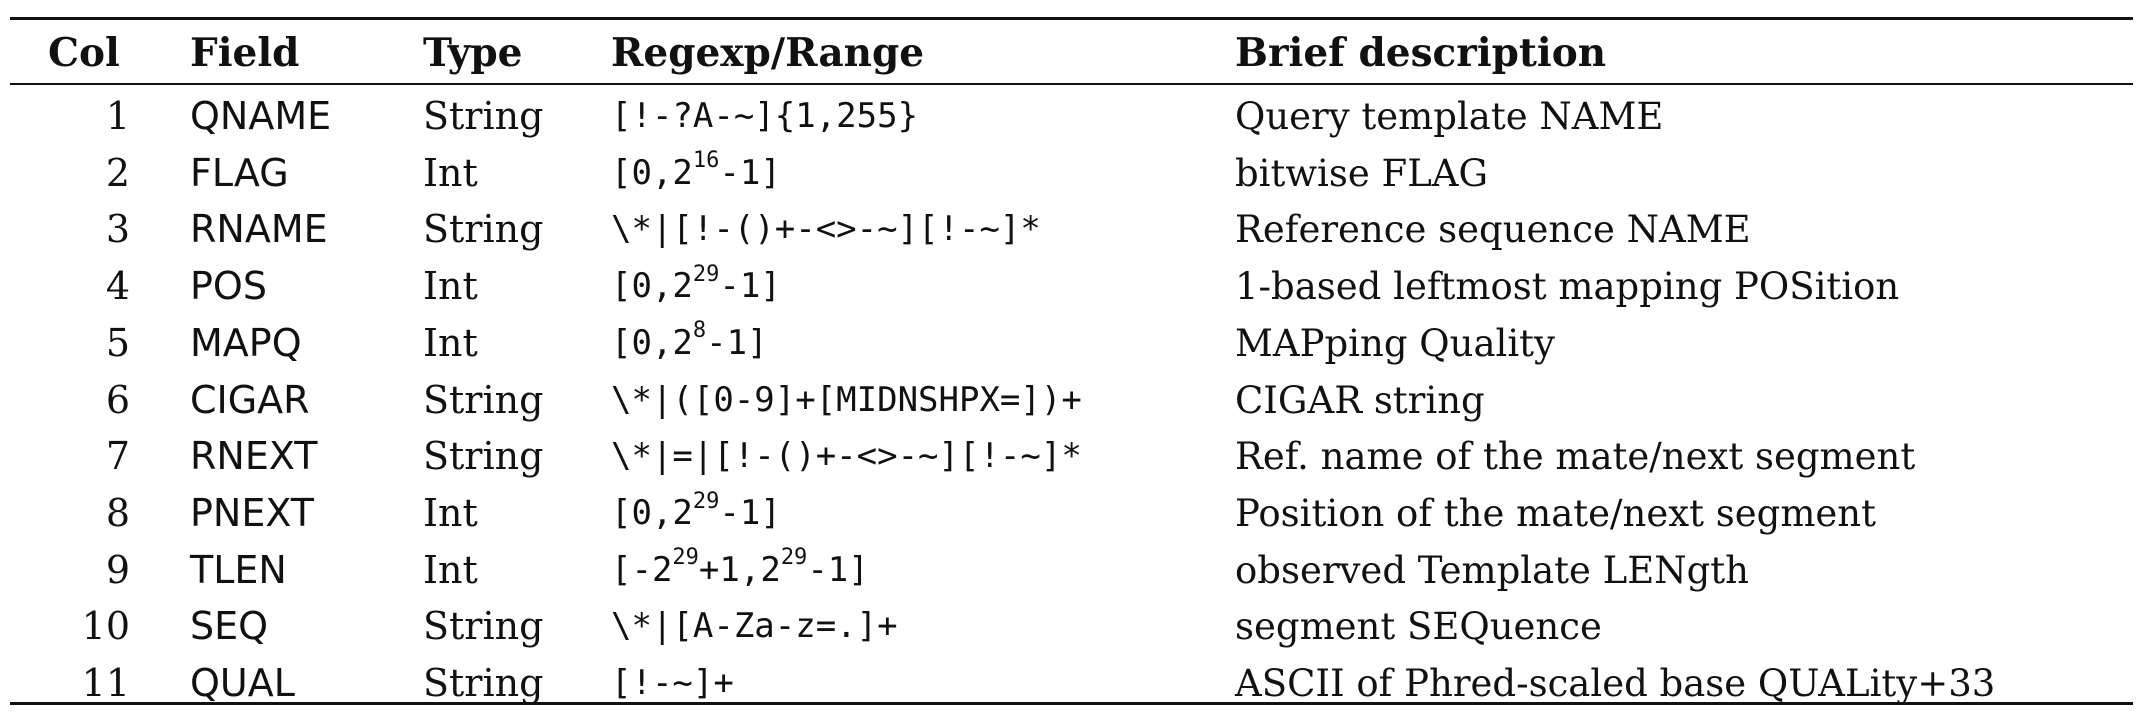 The height and width of the screenshot is (712, 2142). What do you see at coordinates (242, 683) in the screenshot?
I see `row-field-name: QUAL` at bounding box center [242, 683].